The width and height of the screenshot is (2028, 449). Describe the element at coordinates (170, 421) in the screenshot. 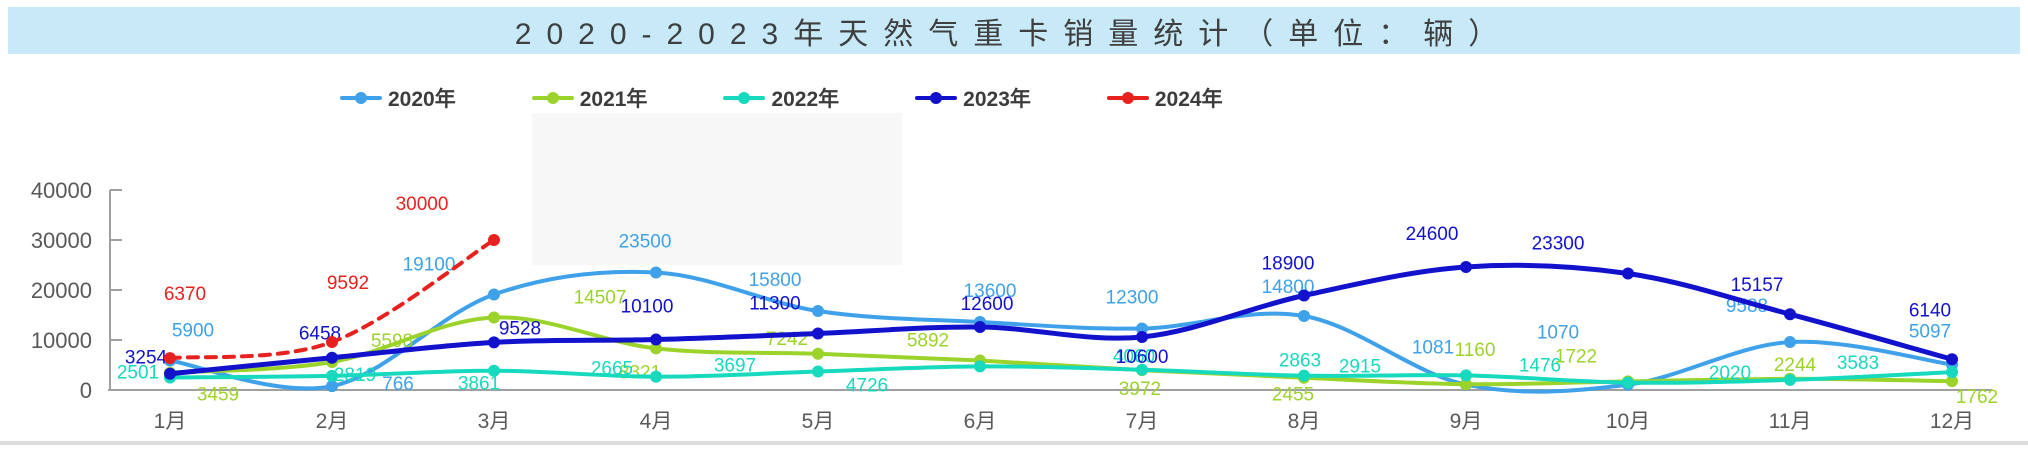

I see `x-tick-label: 1月` at that location.